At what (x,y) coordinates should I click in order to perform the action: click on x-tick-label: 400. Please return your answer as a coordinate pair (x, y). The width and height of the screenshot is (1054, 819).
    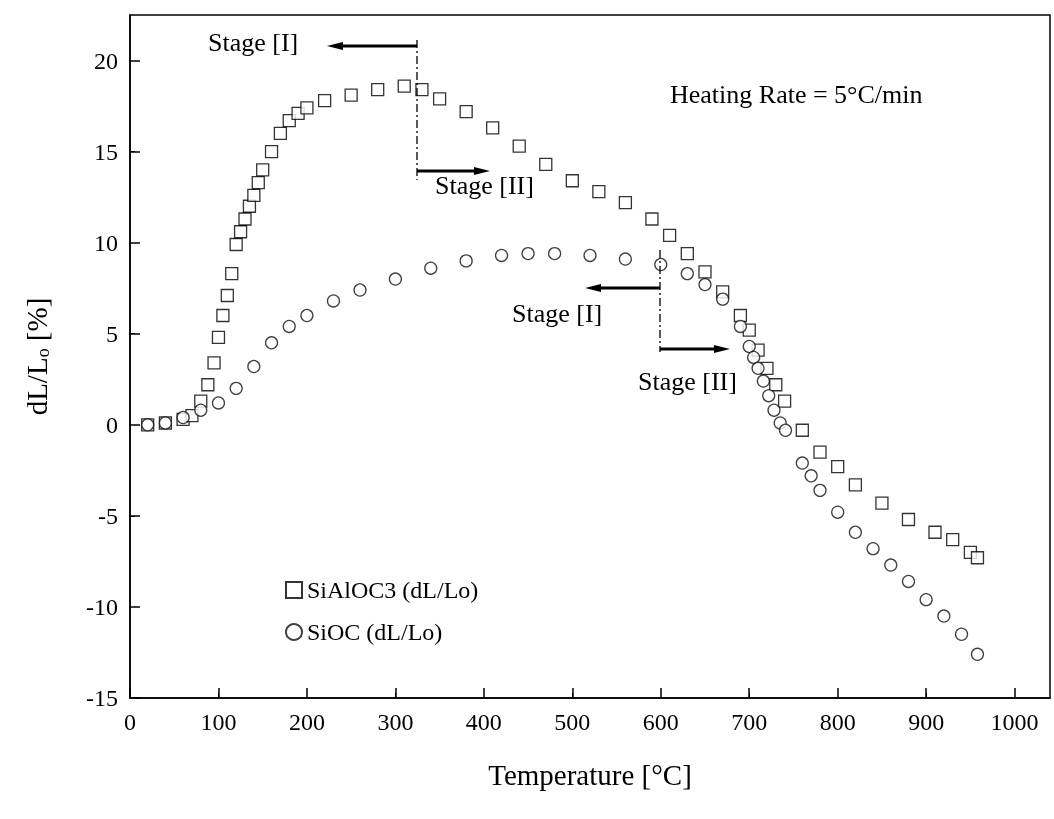
    Looking at the image, I should click on (483, 722).